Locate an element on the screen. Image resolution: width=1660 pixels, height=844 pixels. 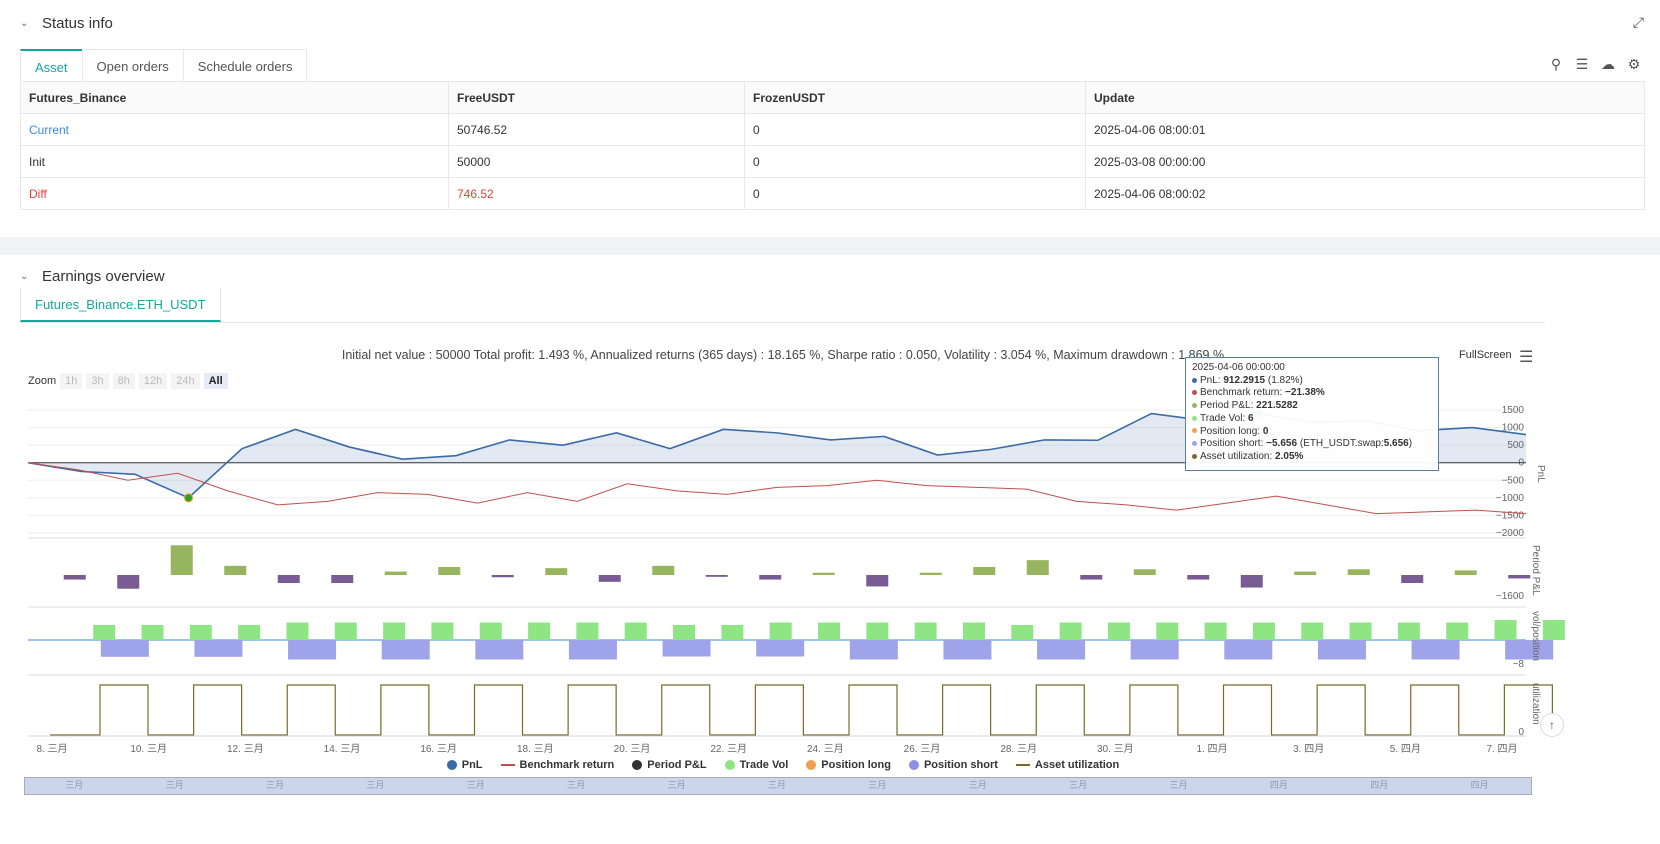
table-cell: 2025-03-08 00:00:00 is located at coordinates (1365, 161).